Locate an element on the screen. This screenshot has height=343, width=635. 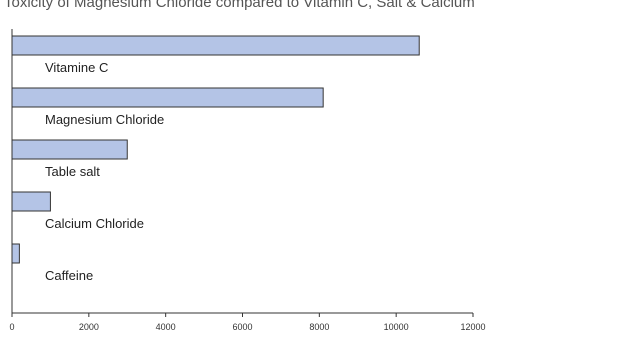
category-label-2: Table salt is located at coordinates (72, 171).